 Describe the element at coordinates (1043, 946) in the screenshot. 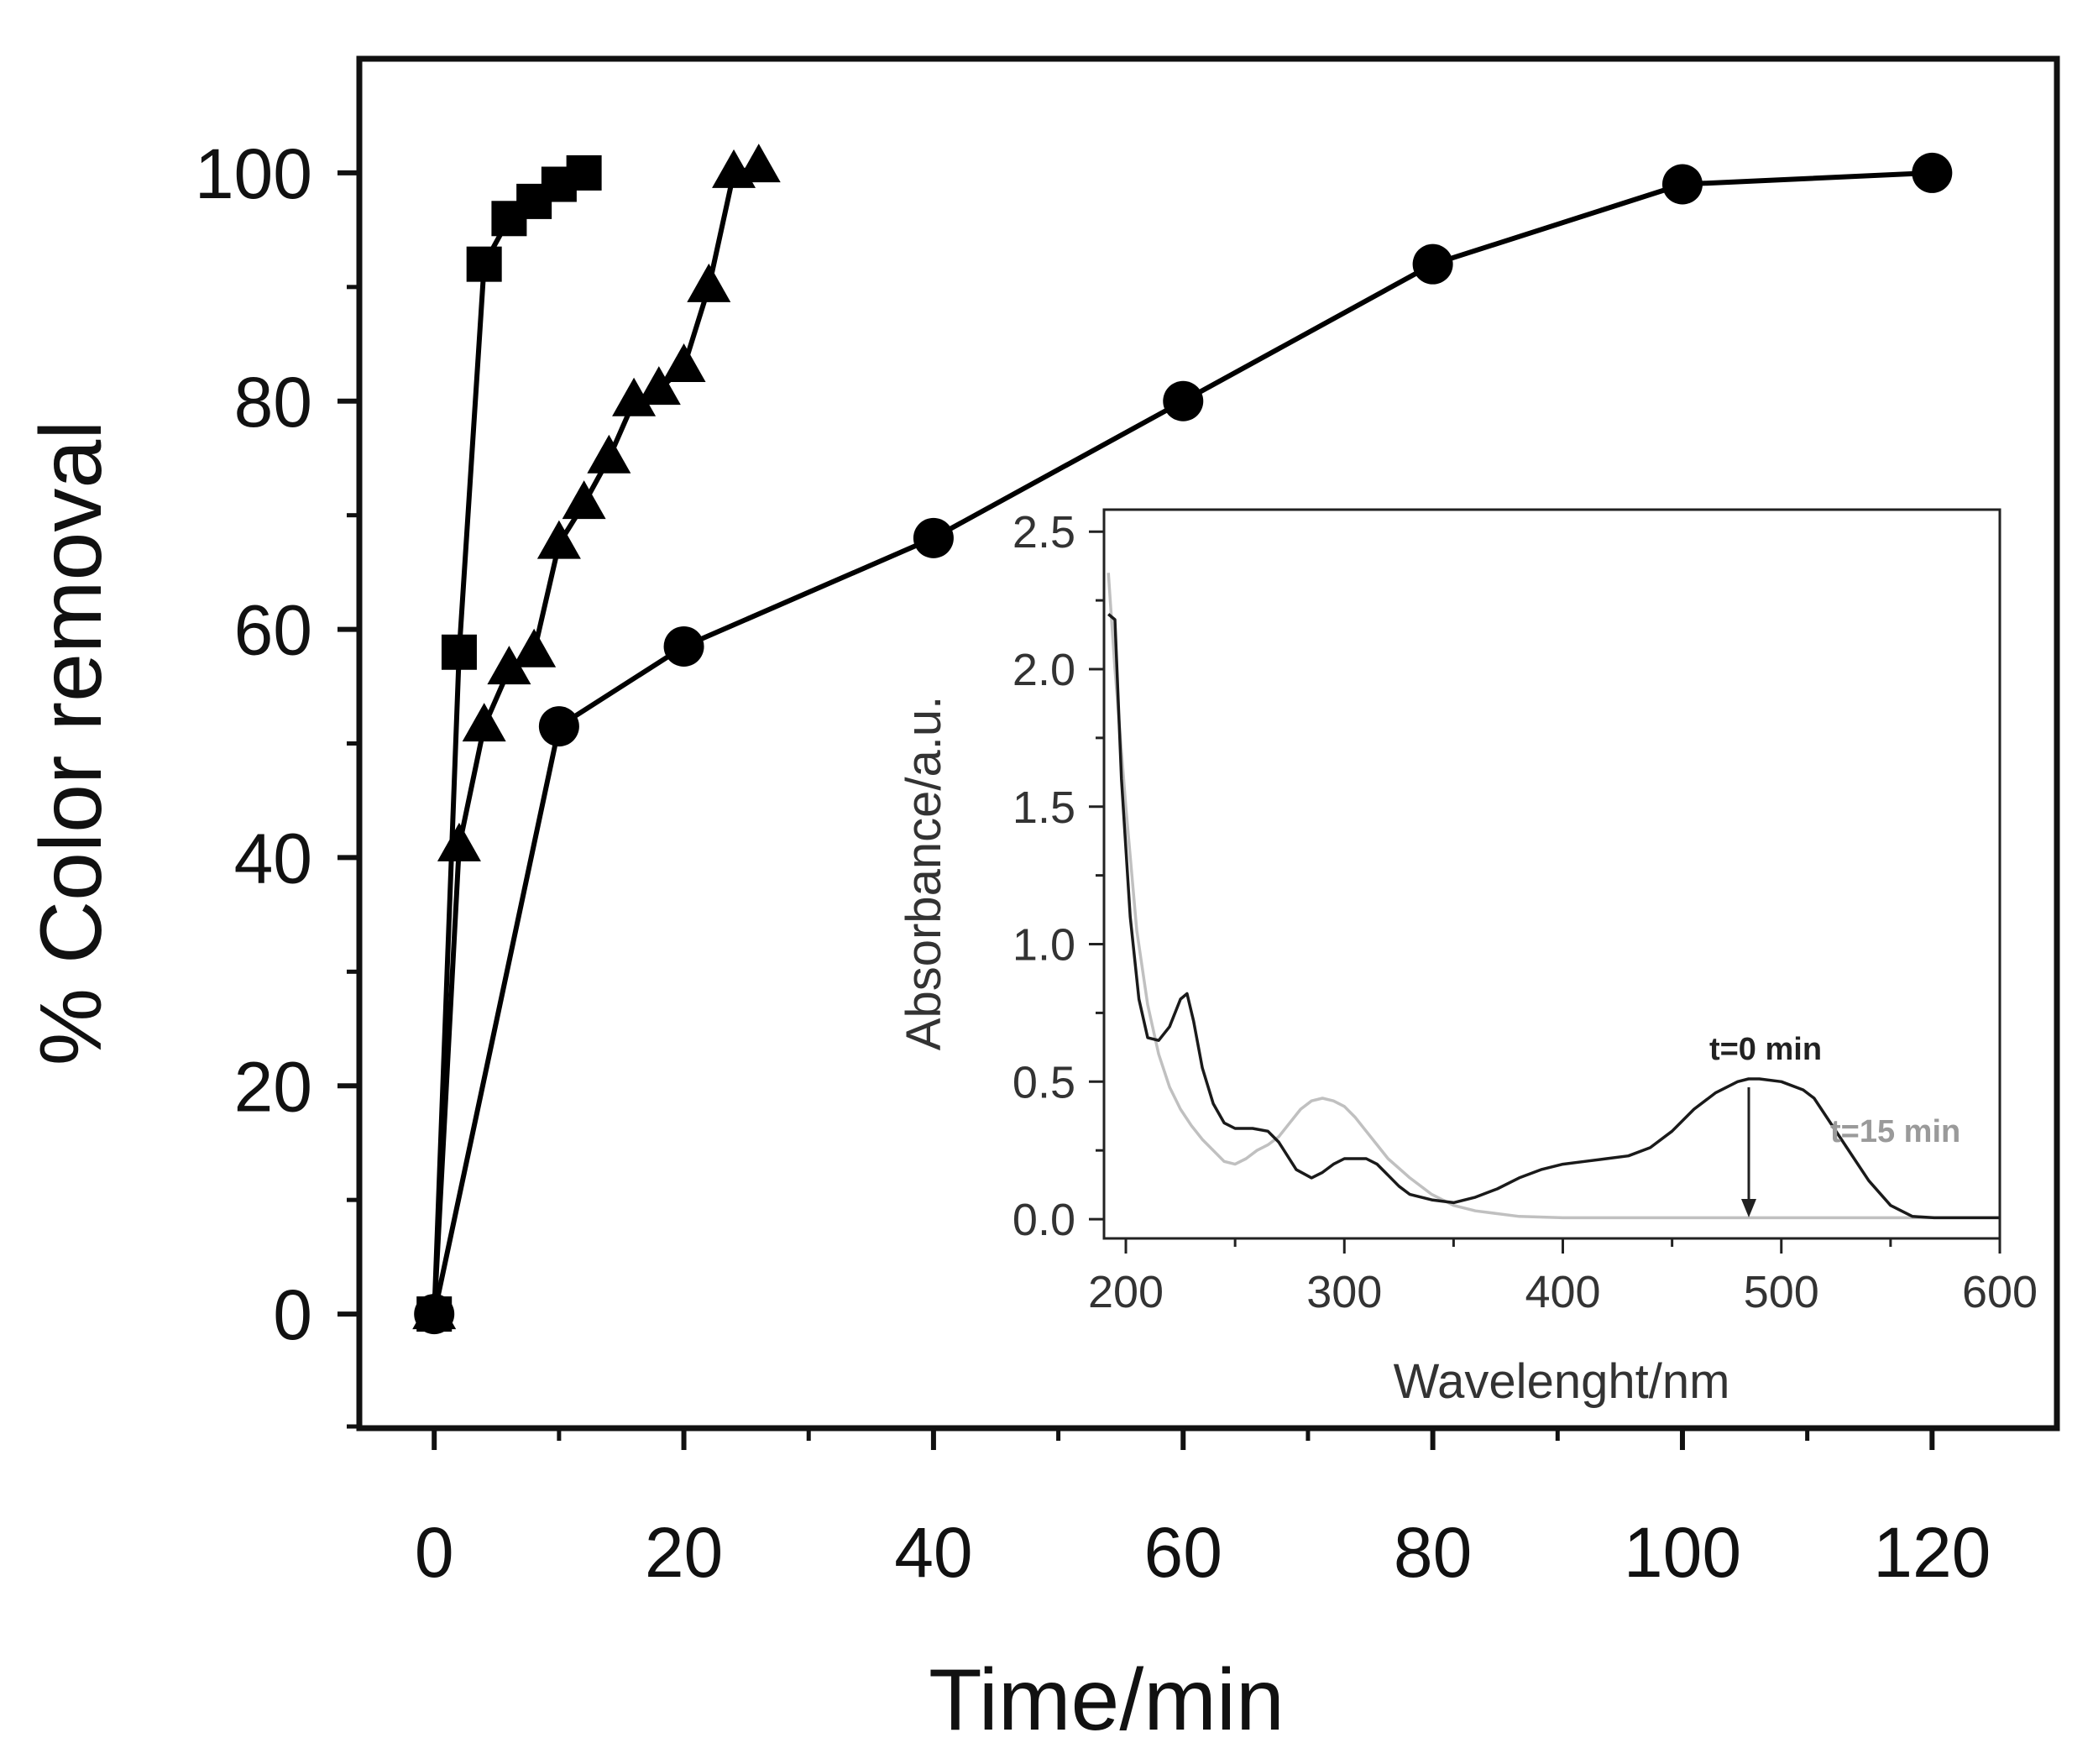

I see `inset-y-tick-label: 1.0` at that location.